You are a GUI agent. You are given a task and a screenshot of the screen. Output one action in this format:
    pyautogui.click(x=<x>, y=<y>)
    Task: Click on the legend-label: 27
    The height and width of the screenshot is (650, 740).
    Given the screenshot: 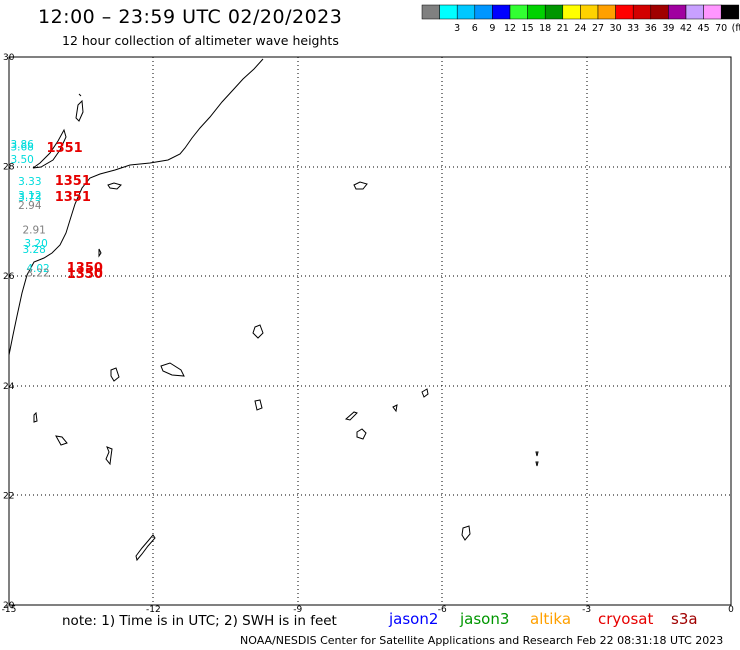 What is the action you would take?
    pyautogui.click(x=598, y=28)
    